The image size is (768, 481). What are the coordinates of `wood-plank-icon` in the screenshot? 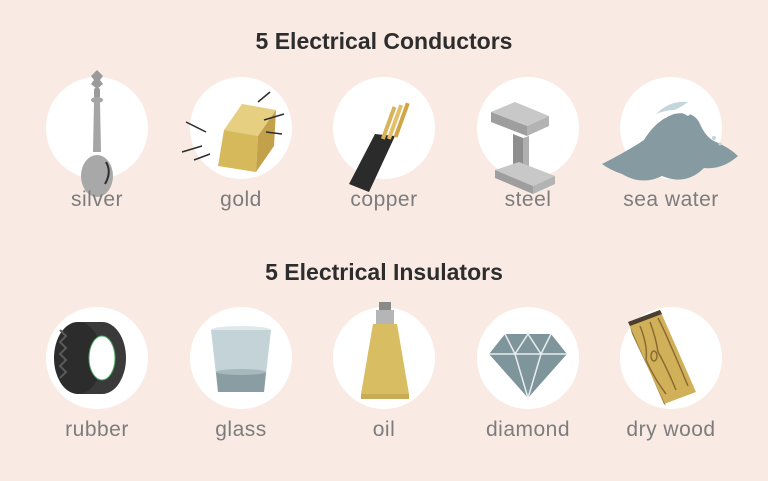 It's located at (662, 358).